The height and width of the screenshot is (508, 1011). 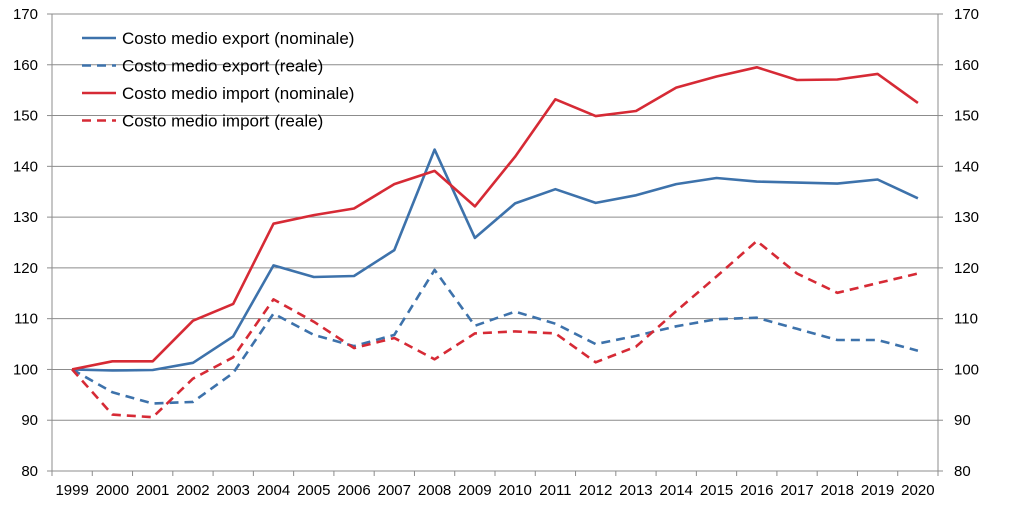 I want to click on x-tick-label: 2003, so click(x=233, y=490).